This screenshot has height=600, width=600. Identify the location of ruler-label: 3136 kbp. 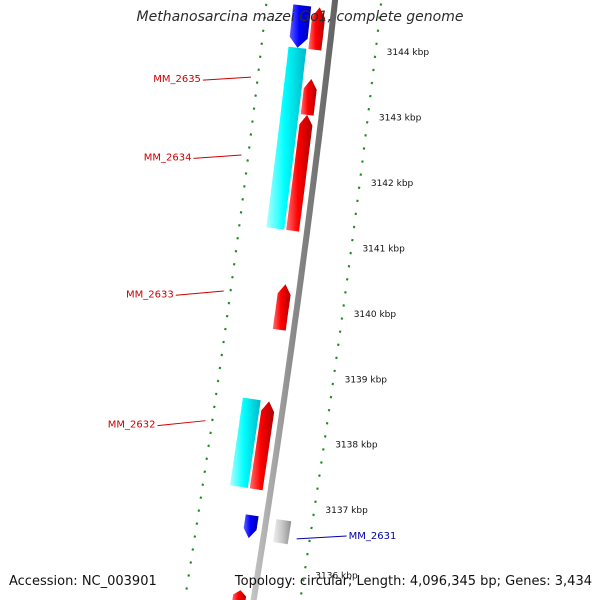
(336, 577).